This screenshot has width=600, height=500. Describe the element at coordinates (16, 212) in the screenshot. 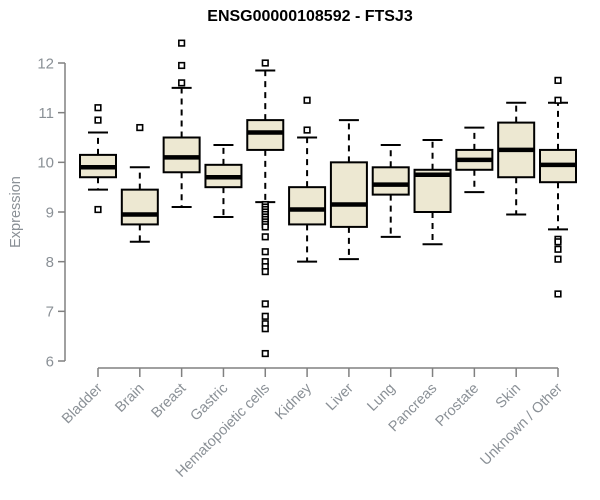

I see `y-axis-title: Expression` at that location.